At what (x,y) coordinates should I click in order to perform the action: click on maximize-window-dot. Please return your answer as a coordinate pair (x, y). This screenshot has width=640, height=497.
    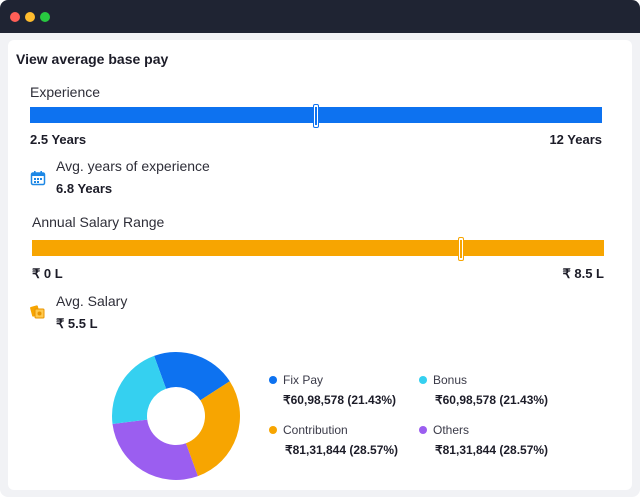
    Looking at the image, I should click on (45, 17).